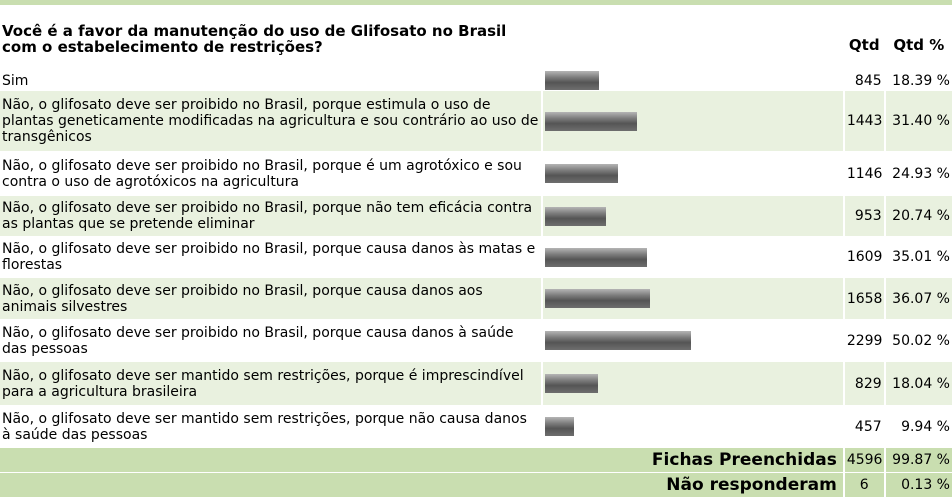 The height and width of the screenshot is (498, 952). I want to click on answer-percent: 20.74 %, so click(918, 216).